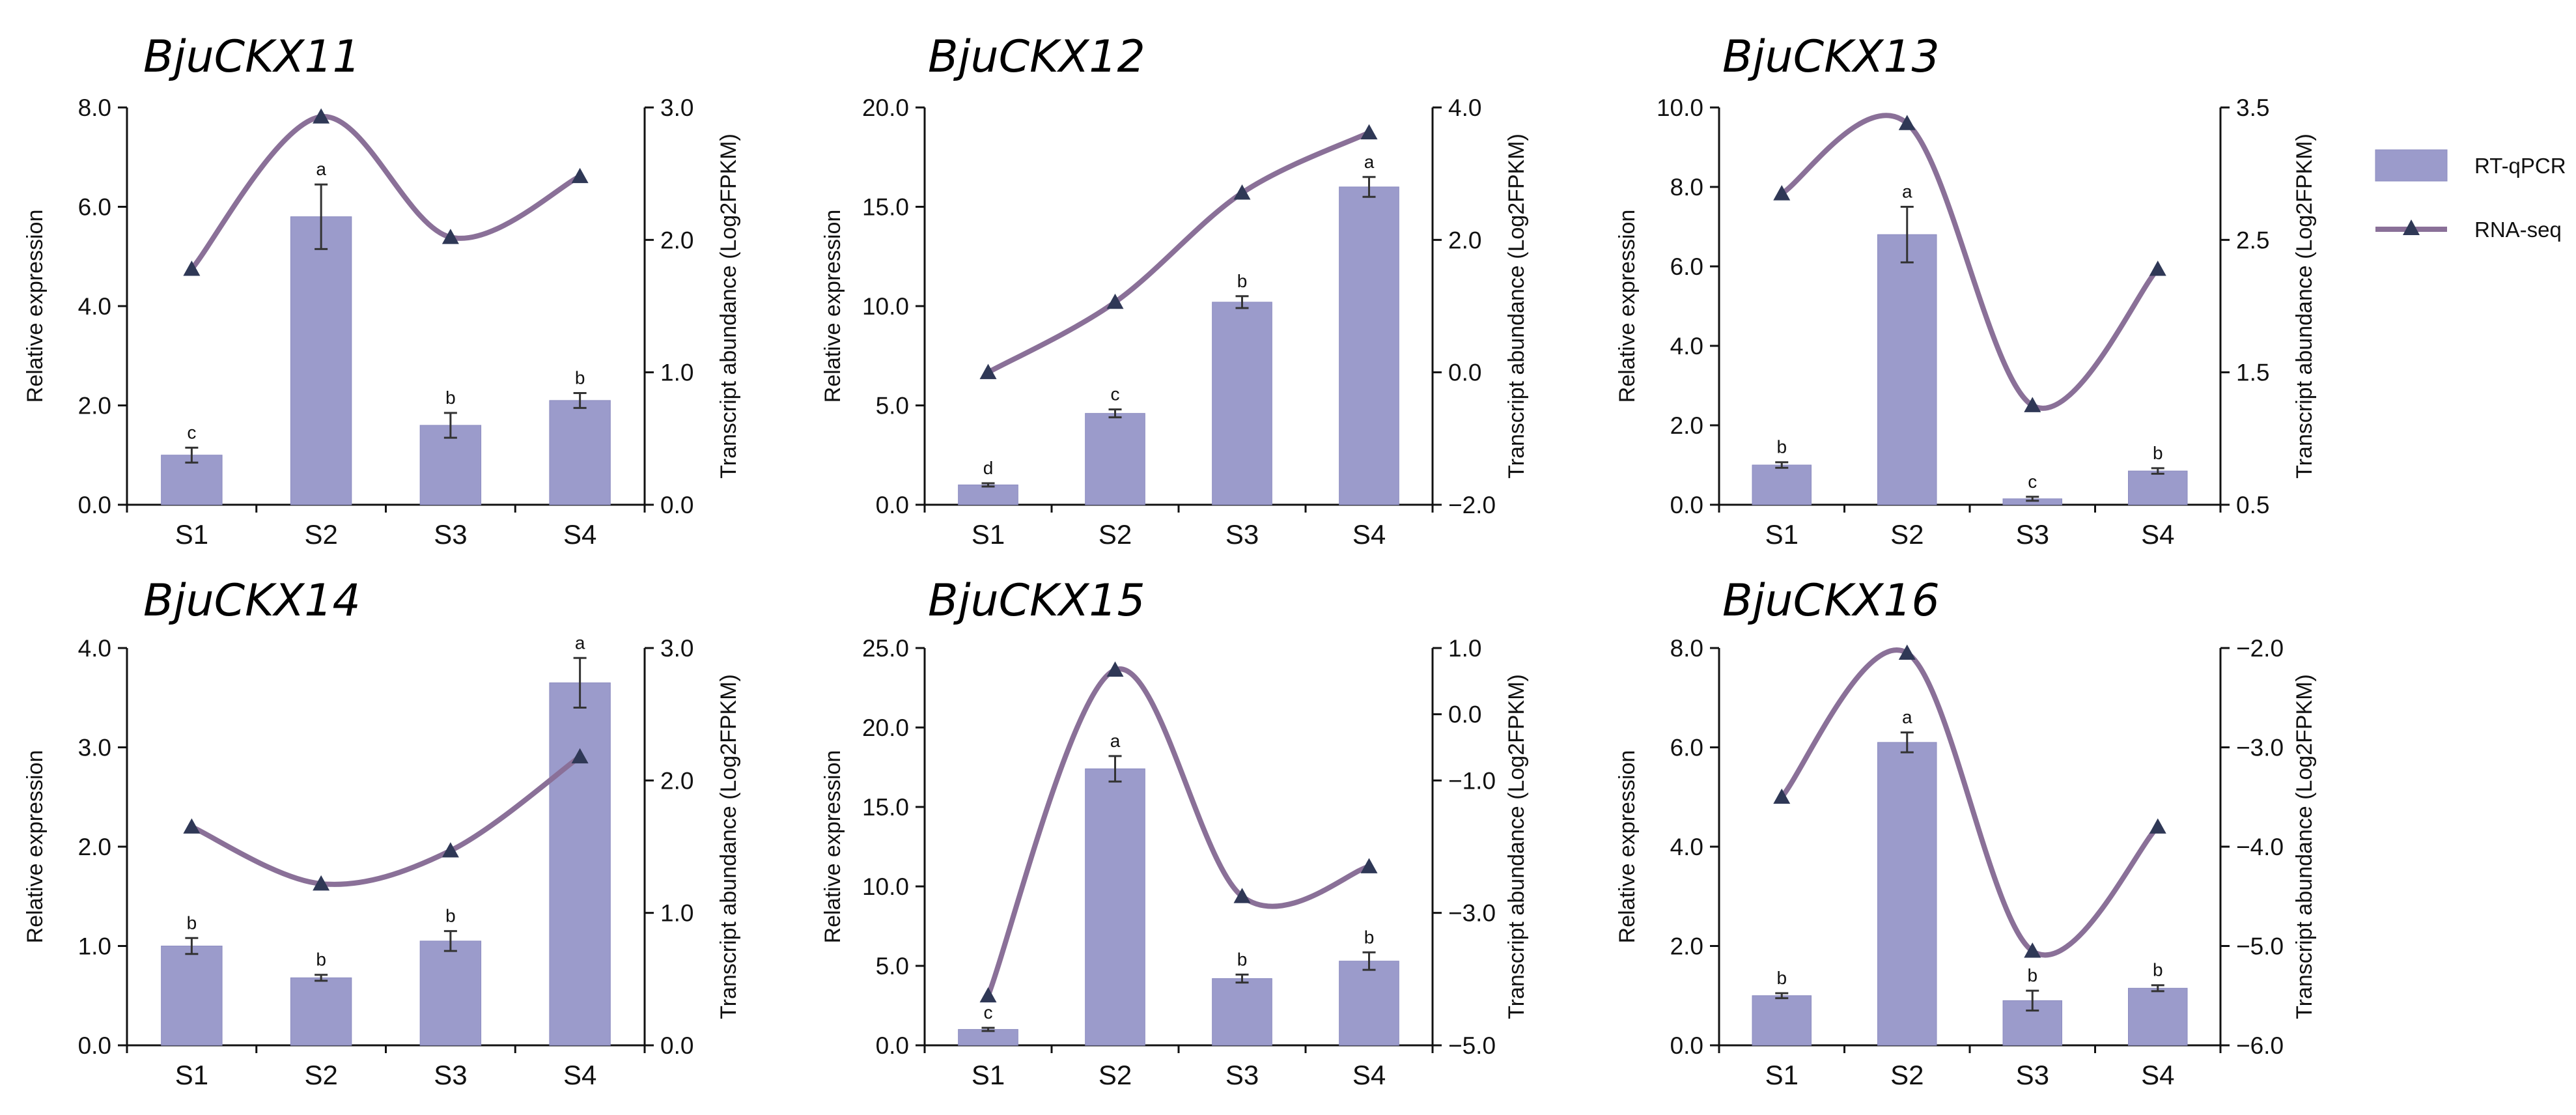  I want to click on significance-letter: c, so click(192, 432).